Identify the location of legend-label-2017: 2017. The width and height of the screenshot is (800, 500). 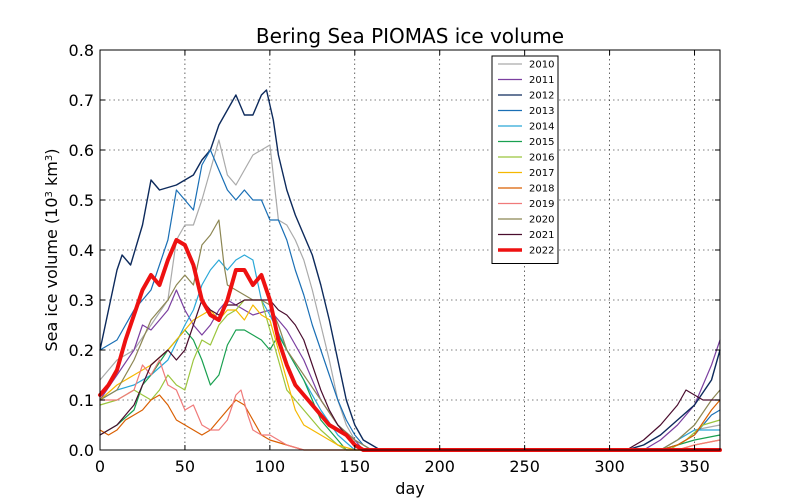
(541, 173).